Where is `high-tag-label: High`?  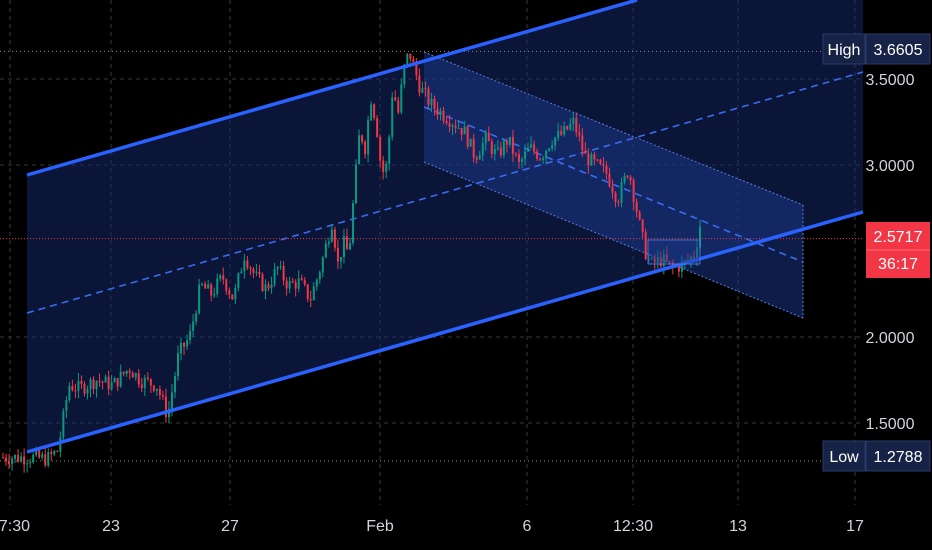 high-tag-label: High is located at coordinates (844, 50).